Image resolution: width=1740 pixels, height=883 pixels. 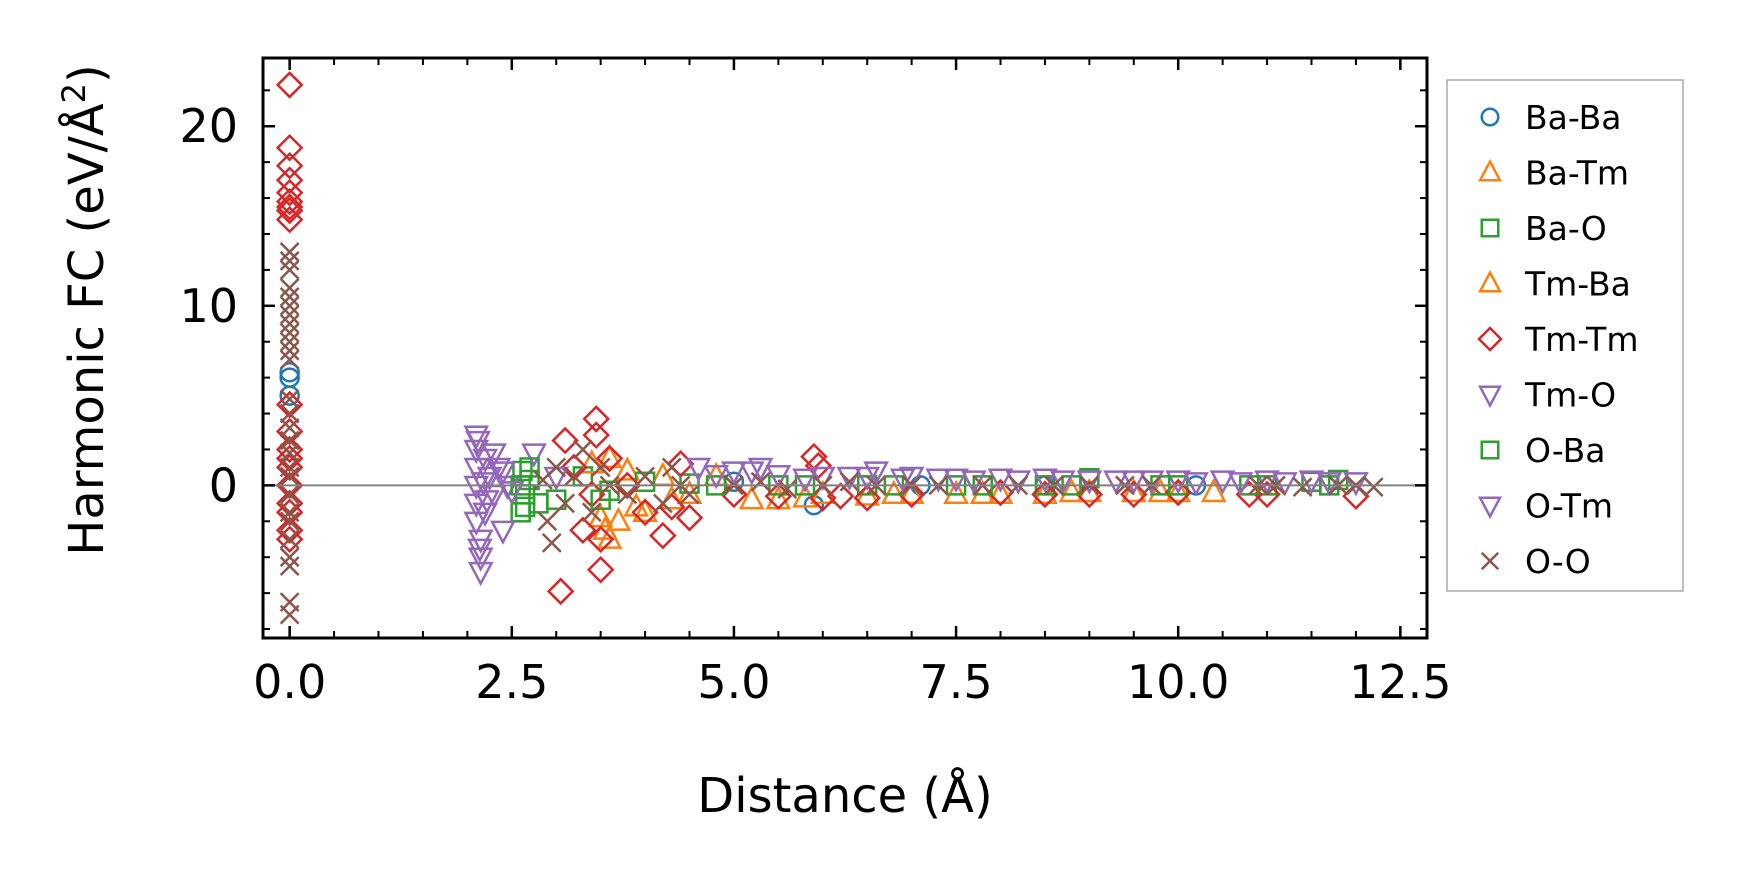 I want to click on x-tick-label: 5.0, so click(x=733, y=682).